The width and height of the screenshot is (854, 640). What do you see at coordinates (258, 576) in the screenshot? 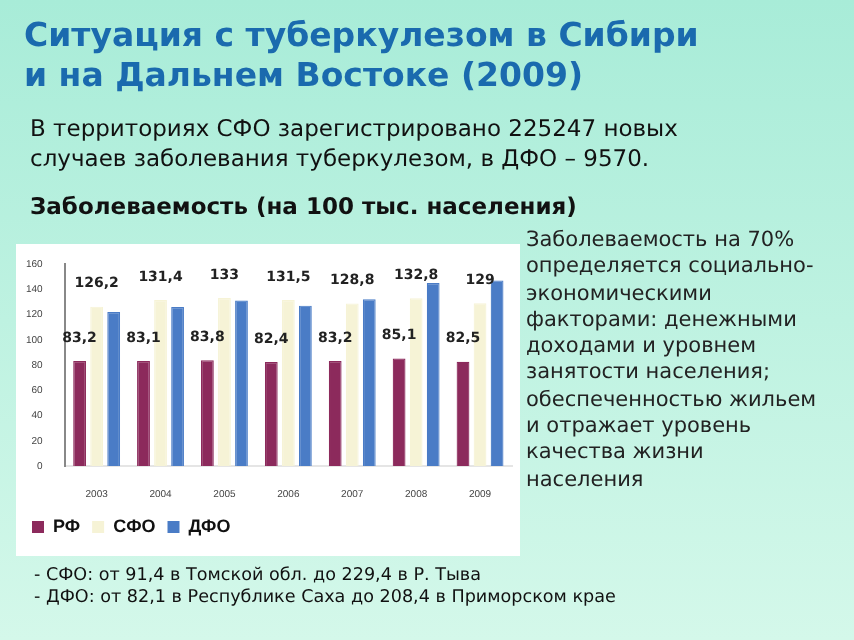
I see `text: - СФО: от 91,4 в Томской обл. до 229,4 в Р. Тыва` at bounding box center [258, 576].